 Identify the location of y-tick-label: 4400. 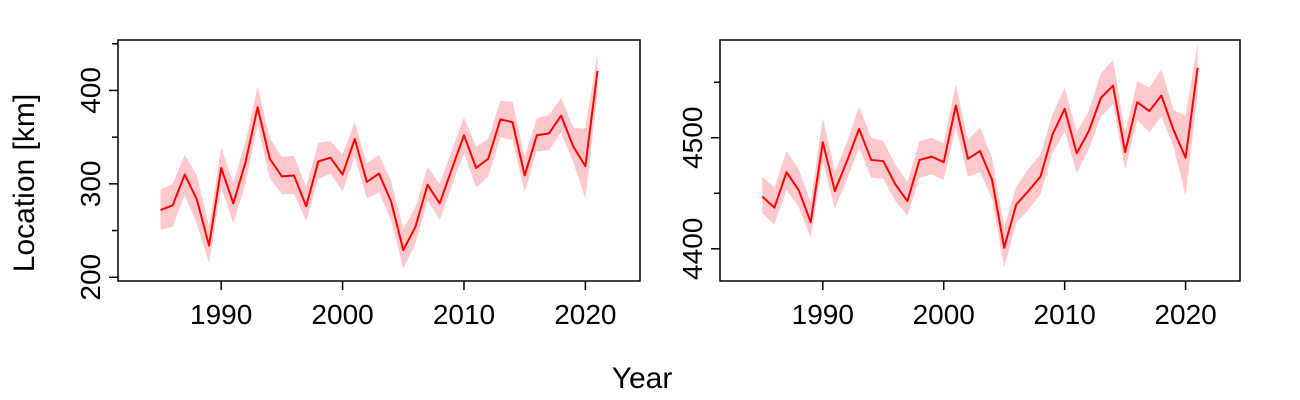
(692, 249).